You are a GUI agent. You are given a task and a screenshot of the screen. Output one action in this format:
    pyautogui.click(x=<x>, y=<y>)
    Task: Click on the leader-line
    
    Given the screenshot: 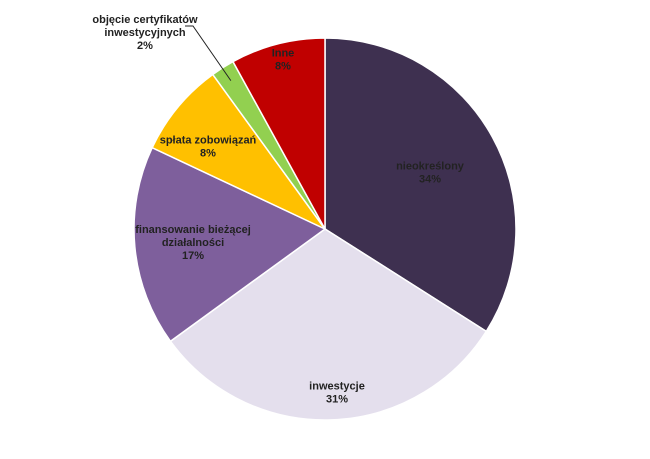 What is the action you would take?
    pyautogui.click(x=208, y=53)
    